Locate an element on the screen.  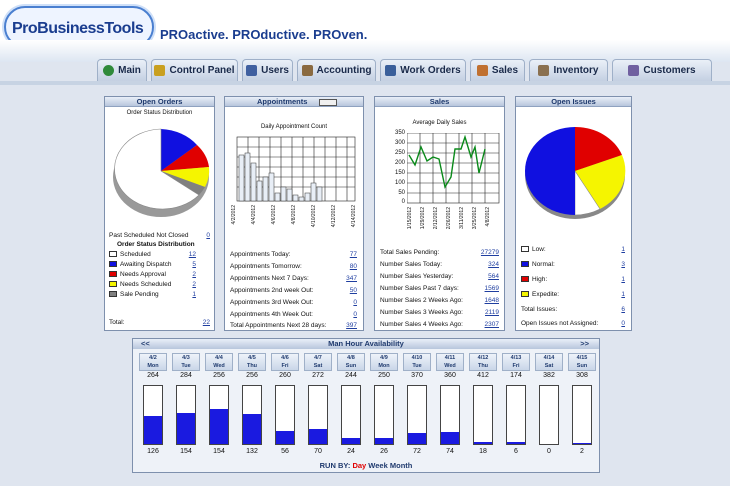
sales-ytick: 250 is located at coordinates (399, 153).